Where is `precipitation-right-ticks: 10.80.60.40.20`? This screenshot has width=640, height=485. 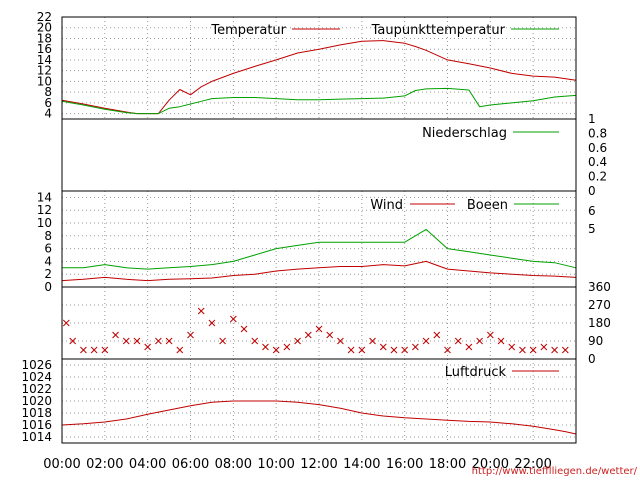 precipitation-right-ticks: 10.80.60.40.20 is located at coordinates (597, 155).